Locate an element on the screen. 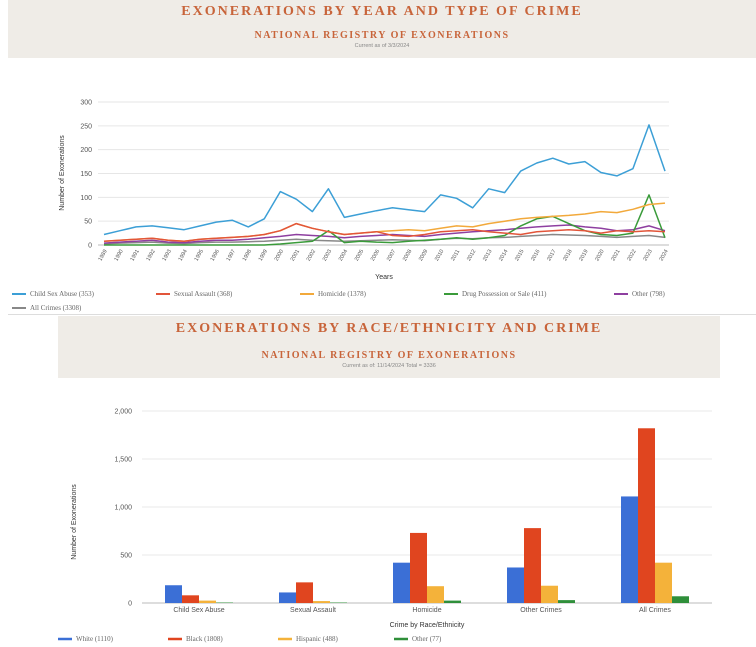 The image size is (756, 647). legend-label: Sexual Assault (368) is located at coordinates (203, 294).